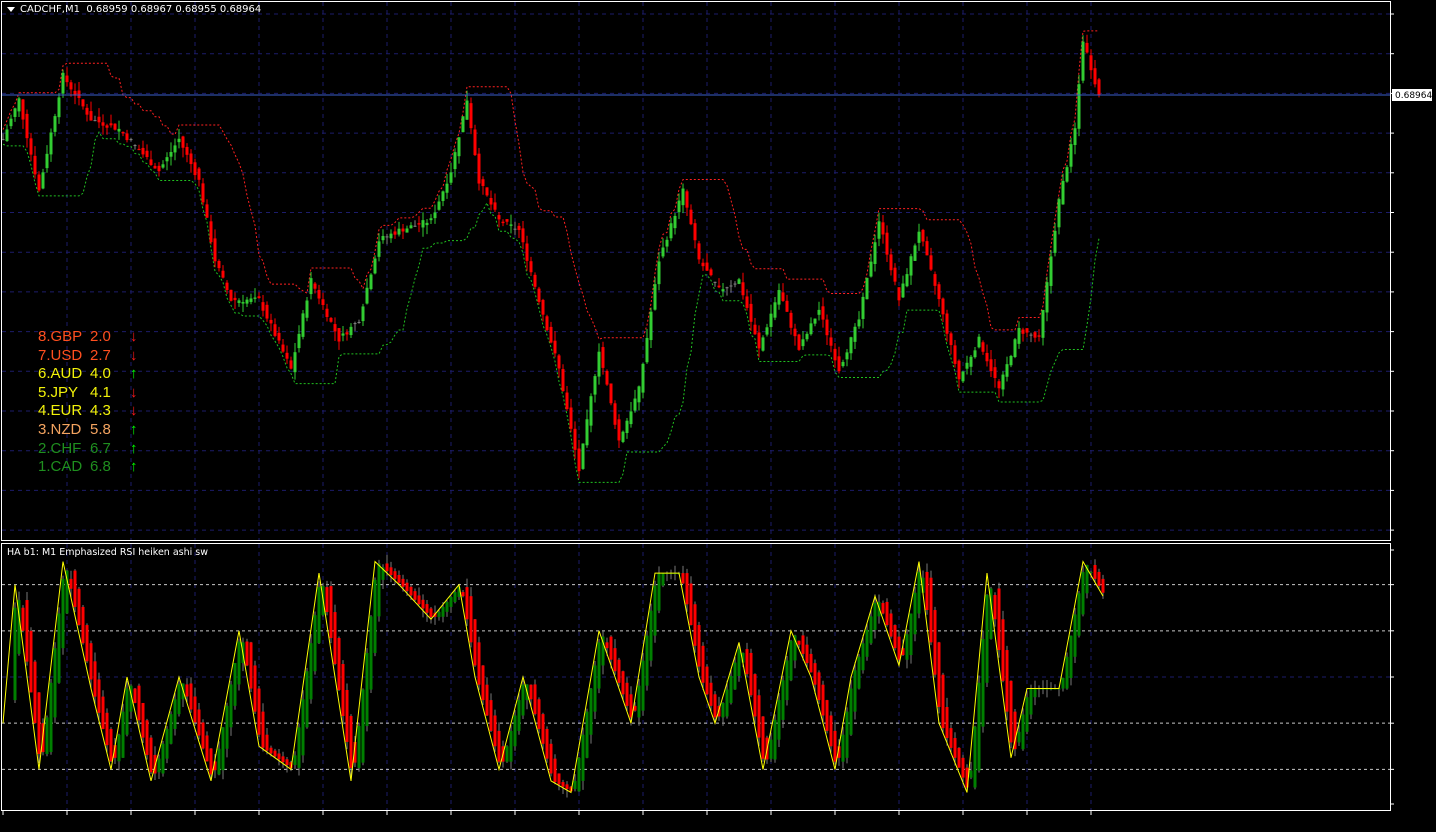  What do you see at coordinates (1412, 95) in the screenshot?
I see `current-price-box` at bounding box center [1412, 95].